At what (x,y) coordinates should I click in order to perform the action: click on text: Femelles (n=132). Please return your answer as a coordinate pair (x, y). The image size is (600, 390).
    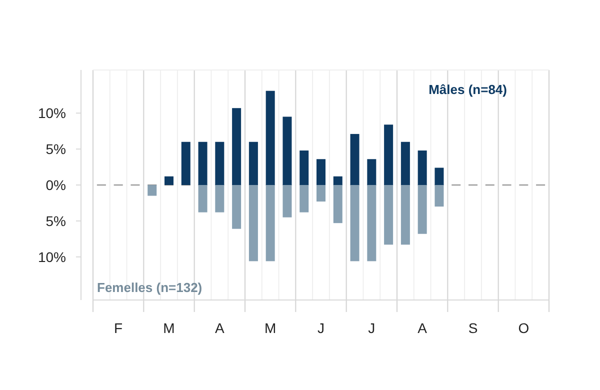
    Looking at the image, I should click on (149, 287).